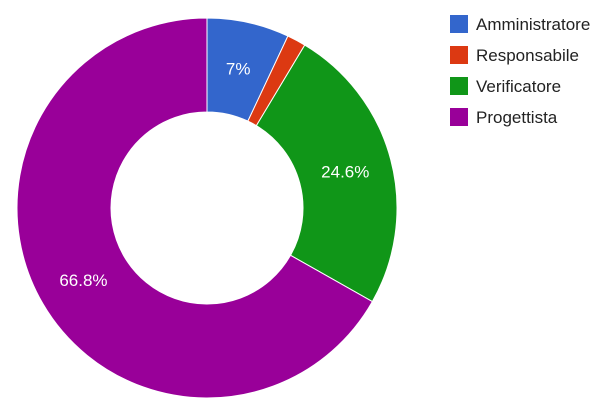  What do you see at coordinates (527, 55) in the screenshot?
I see `legend-label-responsabile: Responsabile` at bounding box center [527, 55].